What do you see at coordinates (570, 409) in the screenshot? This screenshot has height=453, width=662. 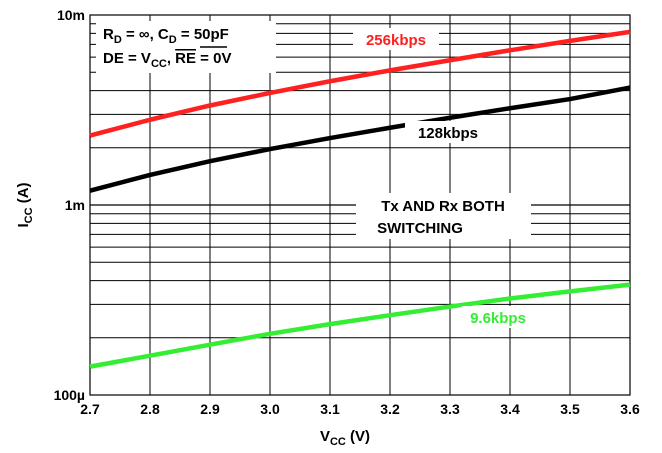 I see `x-tick-label: 3.5` at bounding box center [570, 409].